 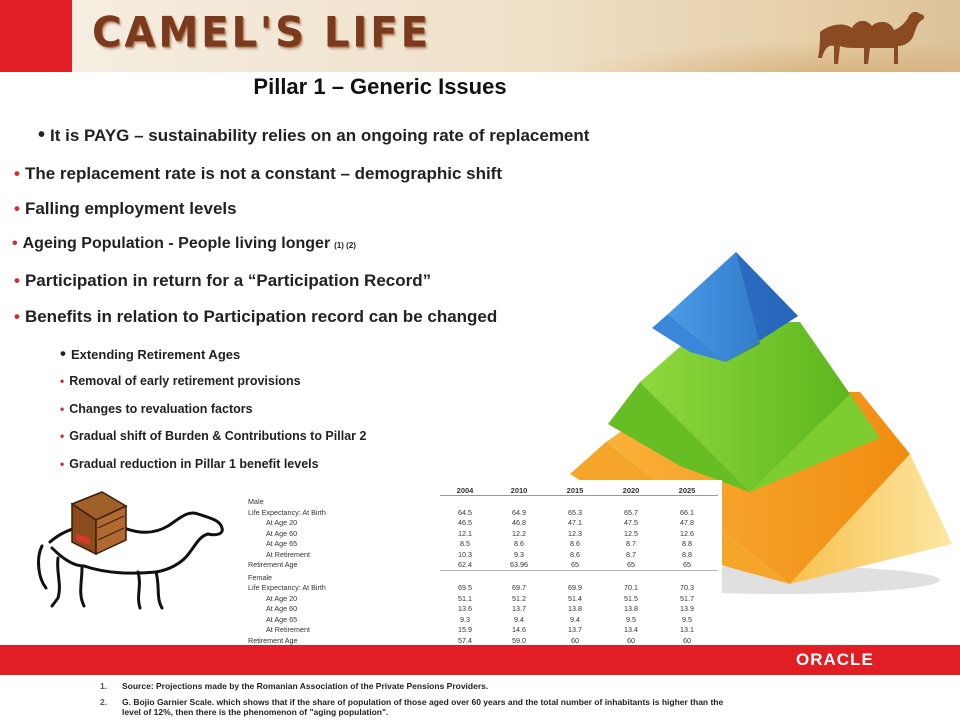 What do you see at coordinates (835, 659) in the screenshot?
I see `oracle-logo: ORACLE` at bounding box center [835, 659].